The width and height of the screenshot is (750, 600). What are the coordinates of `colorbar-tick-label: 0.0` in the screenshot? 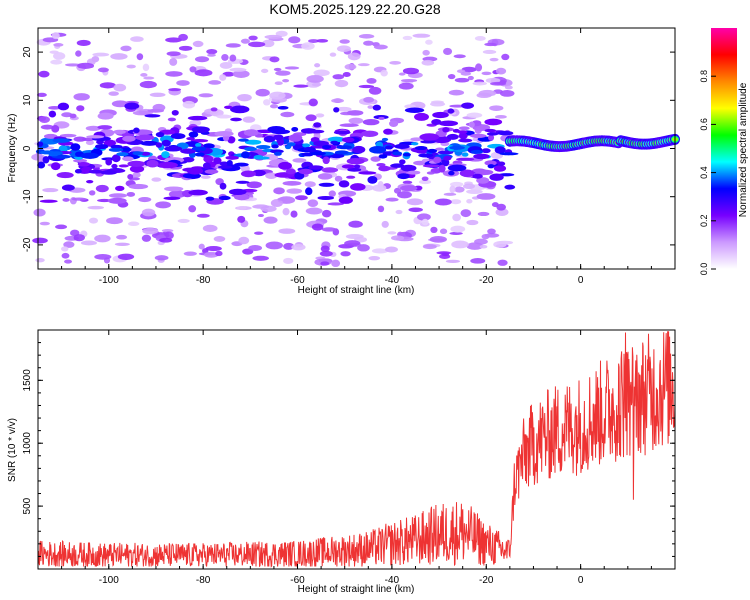 It's located at (704, 269).